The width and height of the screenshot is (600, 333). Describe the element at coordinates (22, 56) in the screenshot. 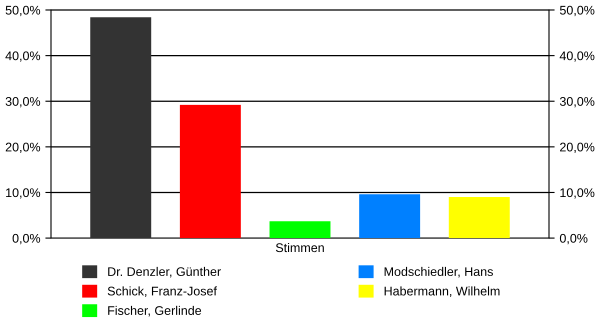

I see `y-tick-label: 40,0%` at that location.